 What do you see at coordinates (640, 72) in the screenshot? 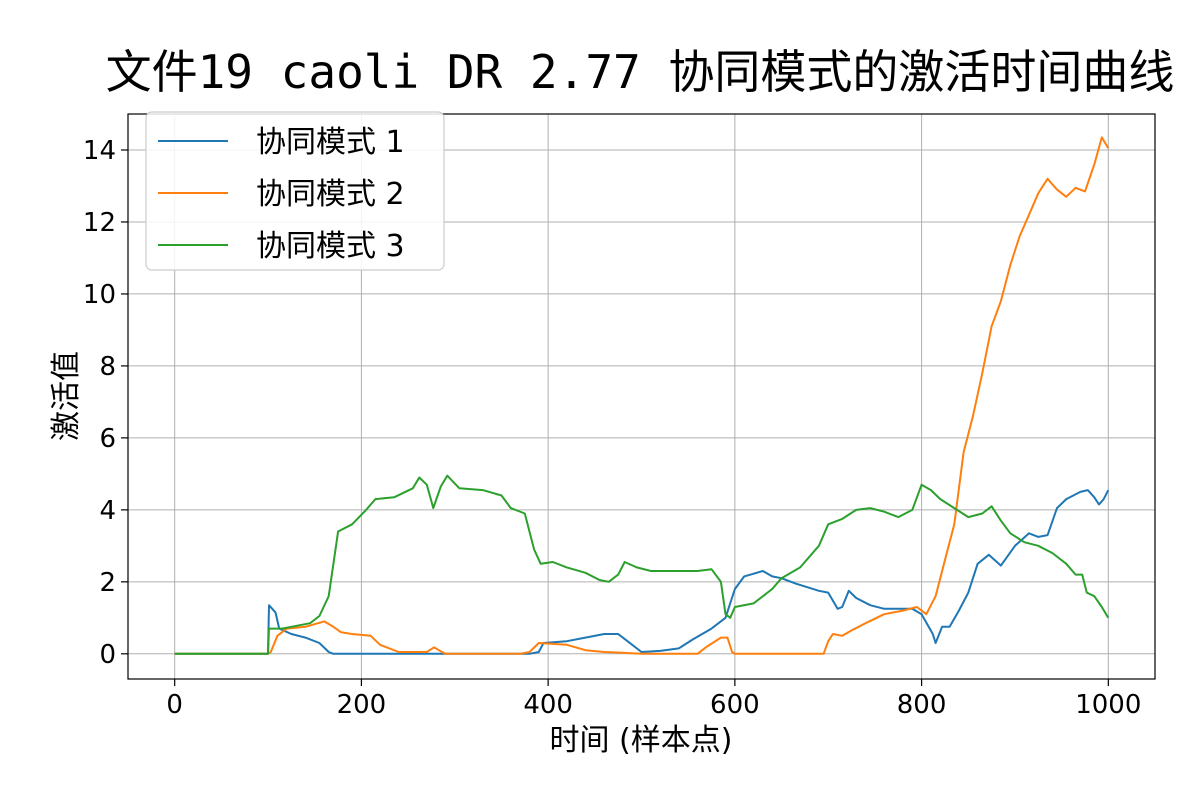
I see `chart-title: 文件19 caoli DR 2.77 协同模式的激活时间曲线` at bounding box center [640, 72].